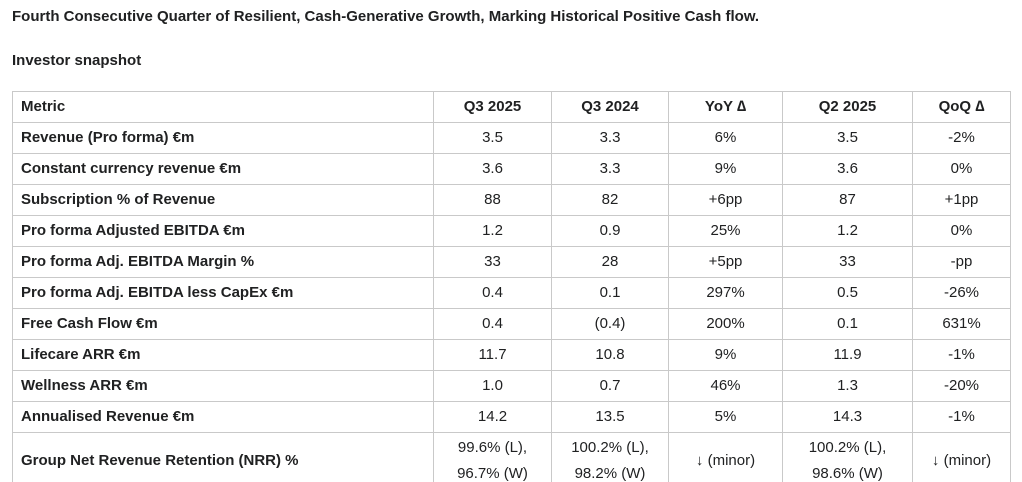 The image size is (1022, 482). Describe the element at coordinates (492, 417) in the screenshot. I see `value-cell: 14.2` at that location.